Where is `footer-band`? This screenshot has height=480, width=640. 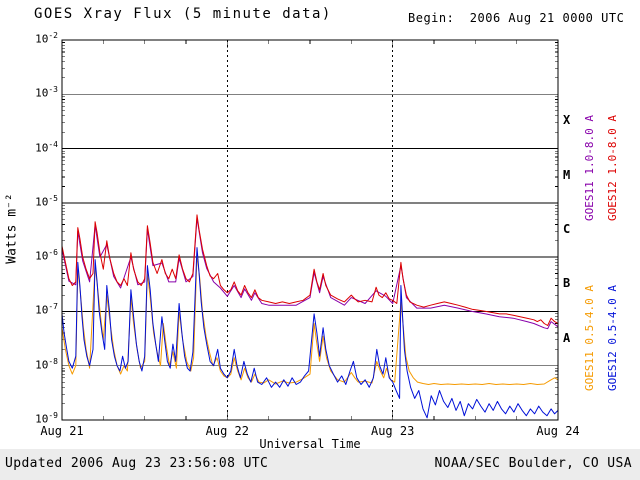 footer-band is located at coordinates (320, 464).